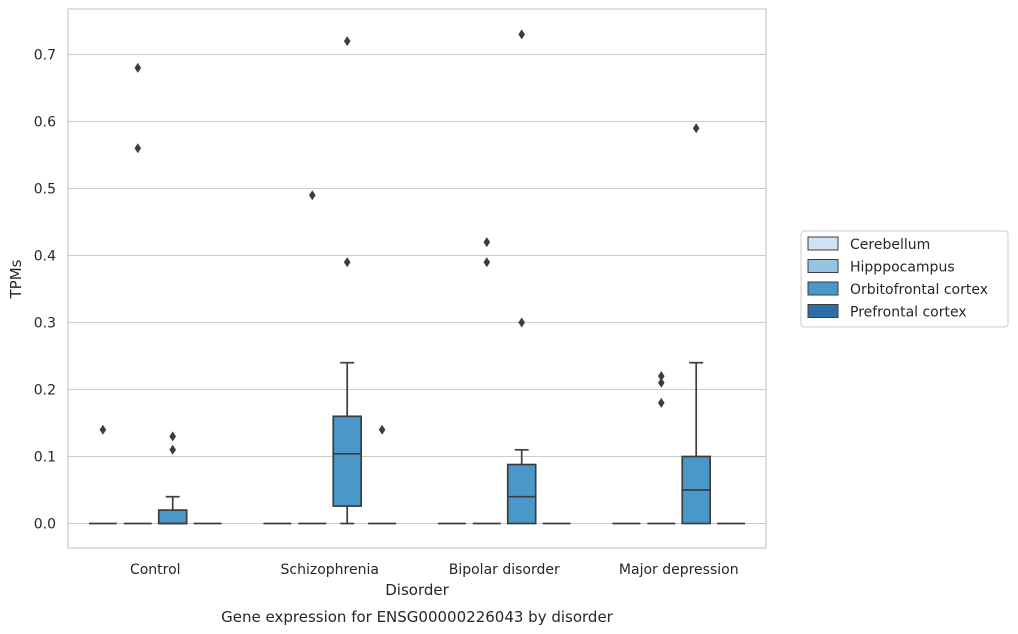 This screenshot has height=634, width=1018. Describe the element at coordinates (330, 570) in the screenshot. I see `x-tick-label: Schizophrenia` at that location.